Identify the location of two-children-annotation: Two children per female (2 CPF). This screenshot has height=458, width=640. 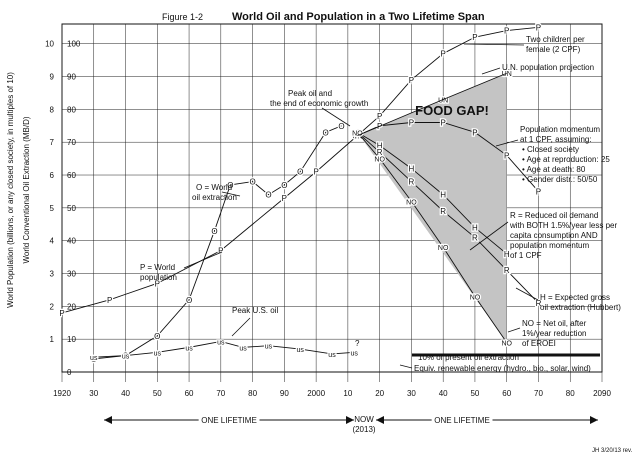
(524, 44).